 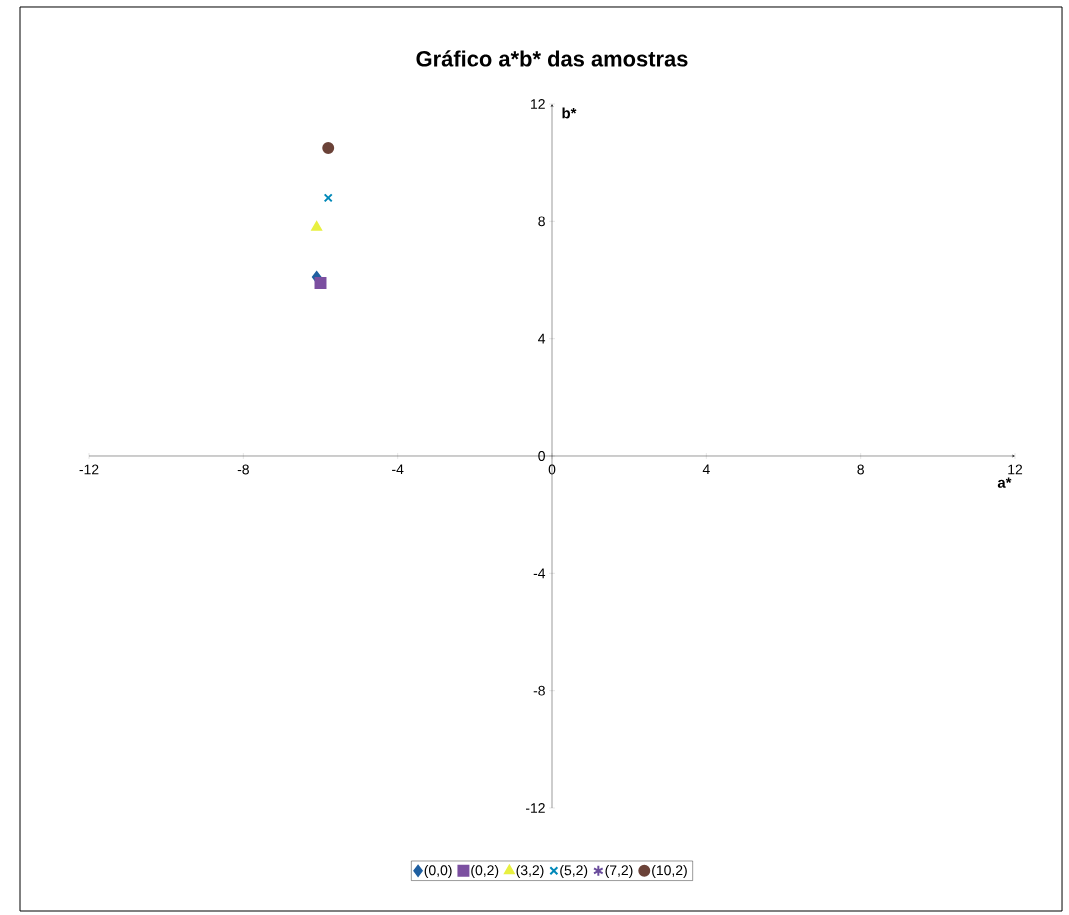 What do you see at coordinates (535, 808) in the screenshot?
I see `y-tick-label: -12` at bounding box center [535, 808].